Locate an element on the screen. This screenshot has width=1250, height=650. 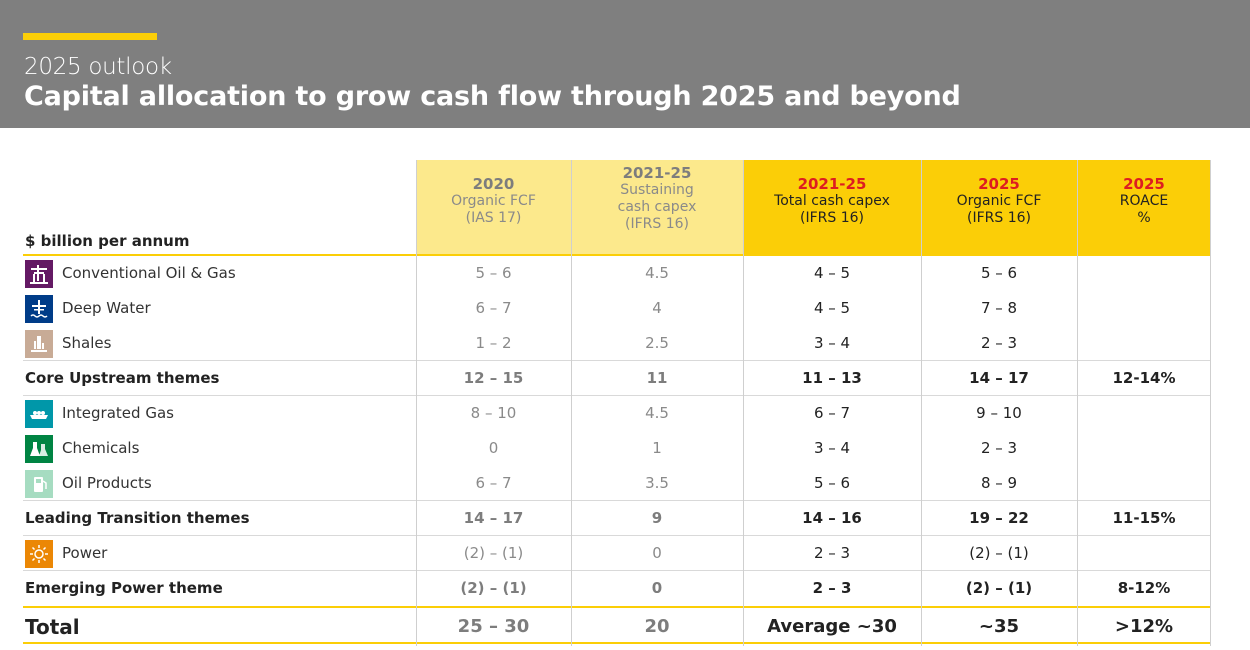
row-label: Chemicals is located at coordinates (101, 448).